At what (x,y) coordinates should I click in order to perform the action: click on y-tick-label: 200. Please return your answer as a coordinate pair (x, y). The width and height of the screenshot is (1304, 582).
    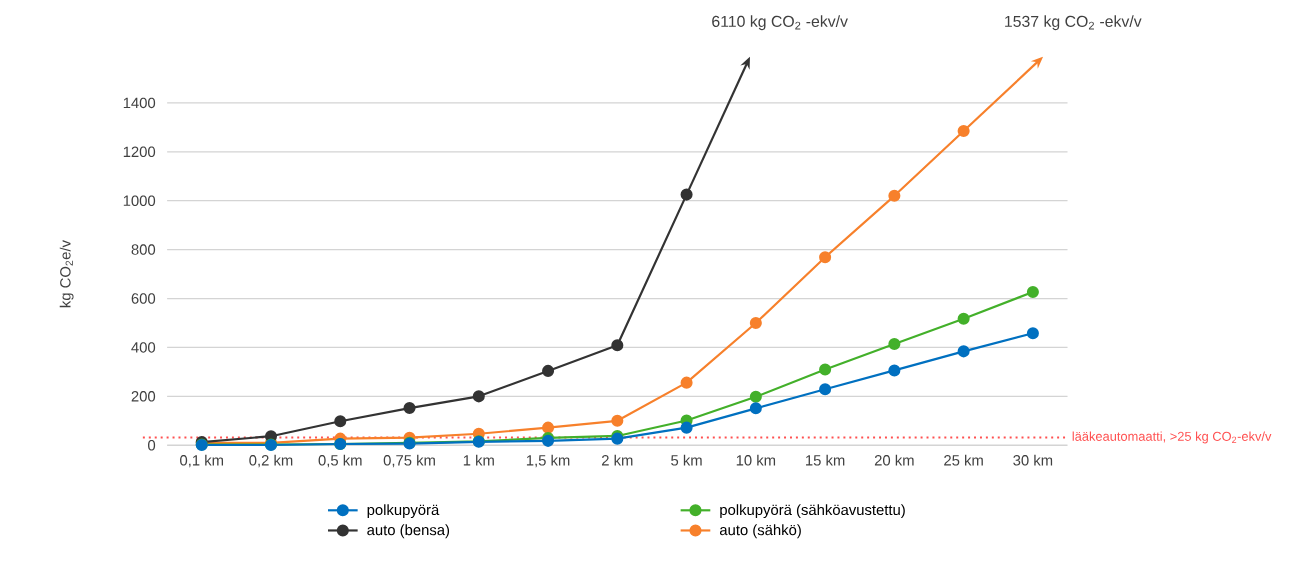
    Looking at the image, I should click on (143, 396).